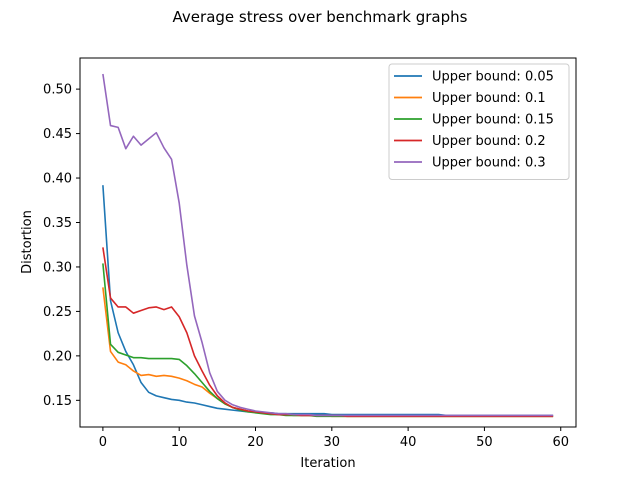 Image resolution: width=640 pixels, height=480 pixels. I want to click on x-axis-label: Iteration, so click(327, 463).